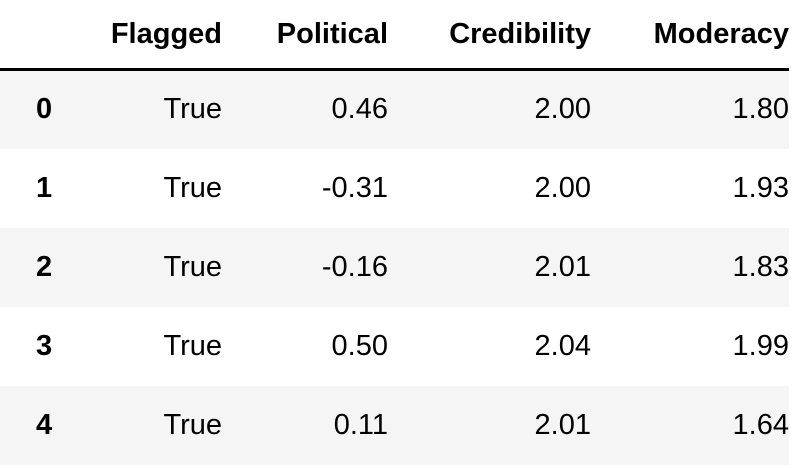  Describe the element at coordinates (360, 424) in the screenshot. I see `cell-political: 0.11` at that location.